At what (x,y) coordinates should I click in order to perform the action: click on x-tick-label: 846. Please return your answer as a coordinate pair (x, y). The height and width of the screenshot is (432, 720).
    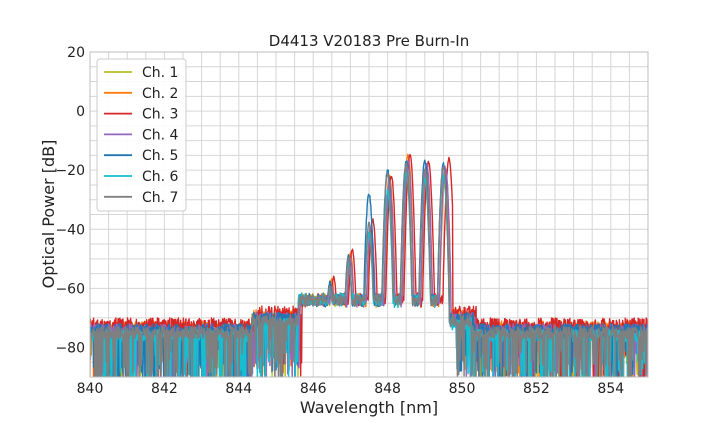
    Looking at the image, I should click on (313, 389).